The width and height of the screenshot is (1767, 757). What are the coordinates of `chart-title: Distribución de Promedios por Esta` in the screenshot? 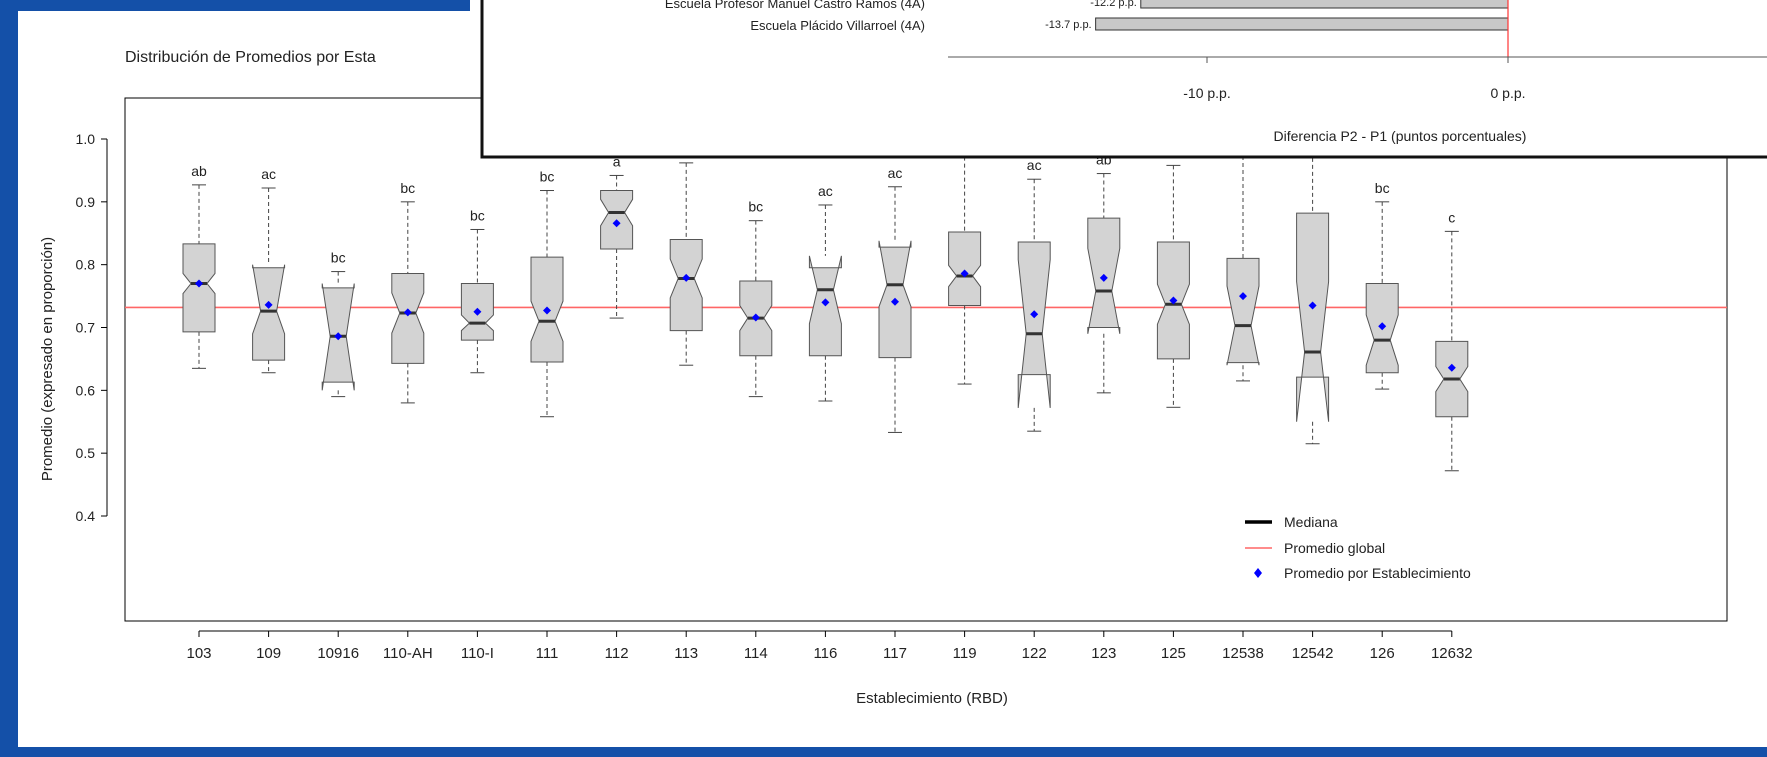 It's located at (250, 57).